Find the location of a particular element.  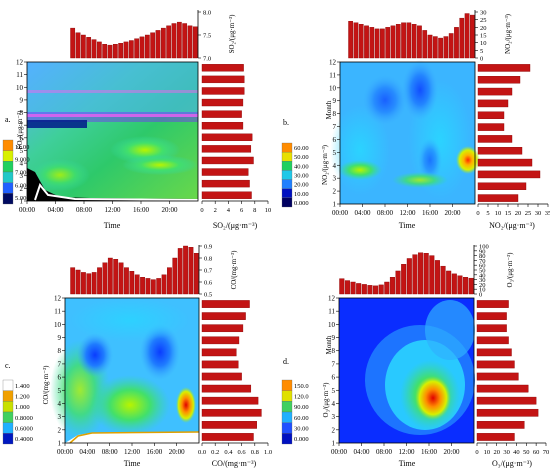

y-tick-label: 12 is located at coordinates (333, 63).